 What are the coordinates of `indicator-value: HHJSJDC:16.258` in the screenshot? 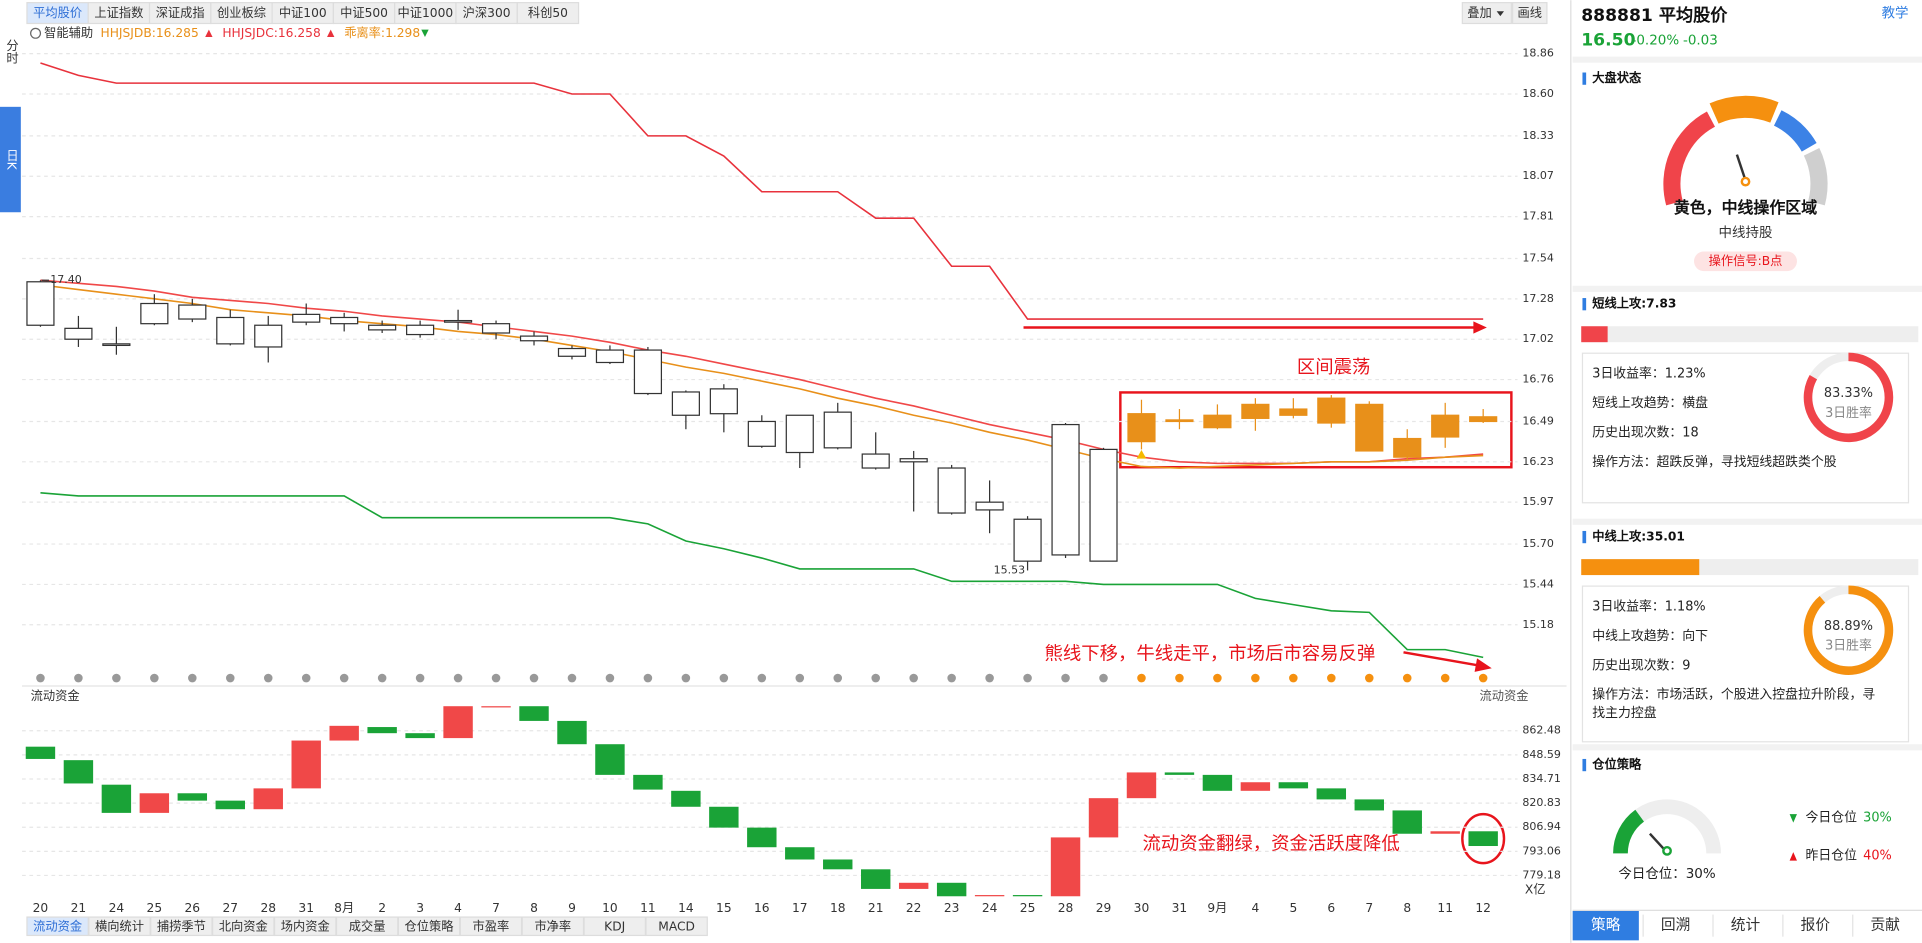 It's located at (271, 33).